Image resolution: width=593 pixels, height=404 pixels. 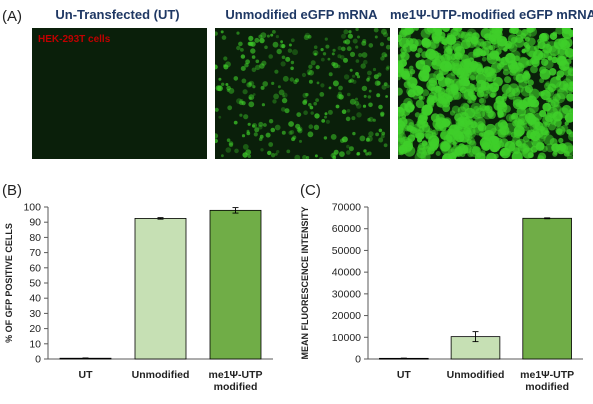 I want to click on y-tick-label: 100, so click(x=32, y=208).